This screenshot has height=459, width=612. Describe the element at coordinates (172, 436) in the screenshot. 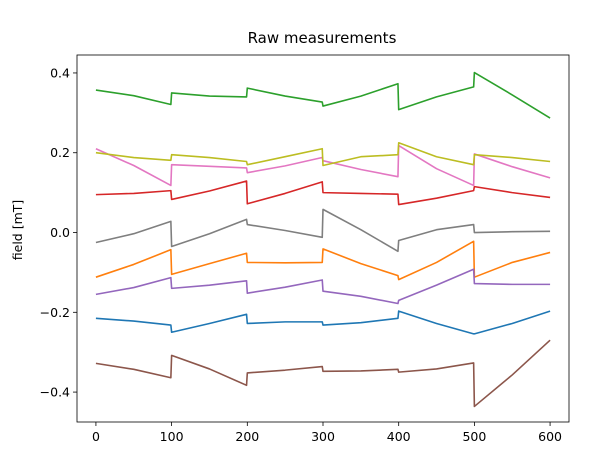

I see `x-tick-label: 100` at that location.